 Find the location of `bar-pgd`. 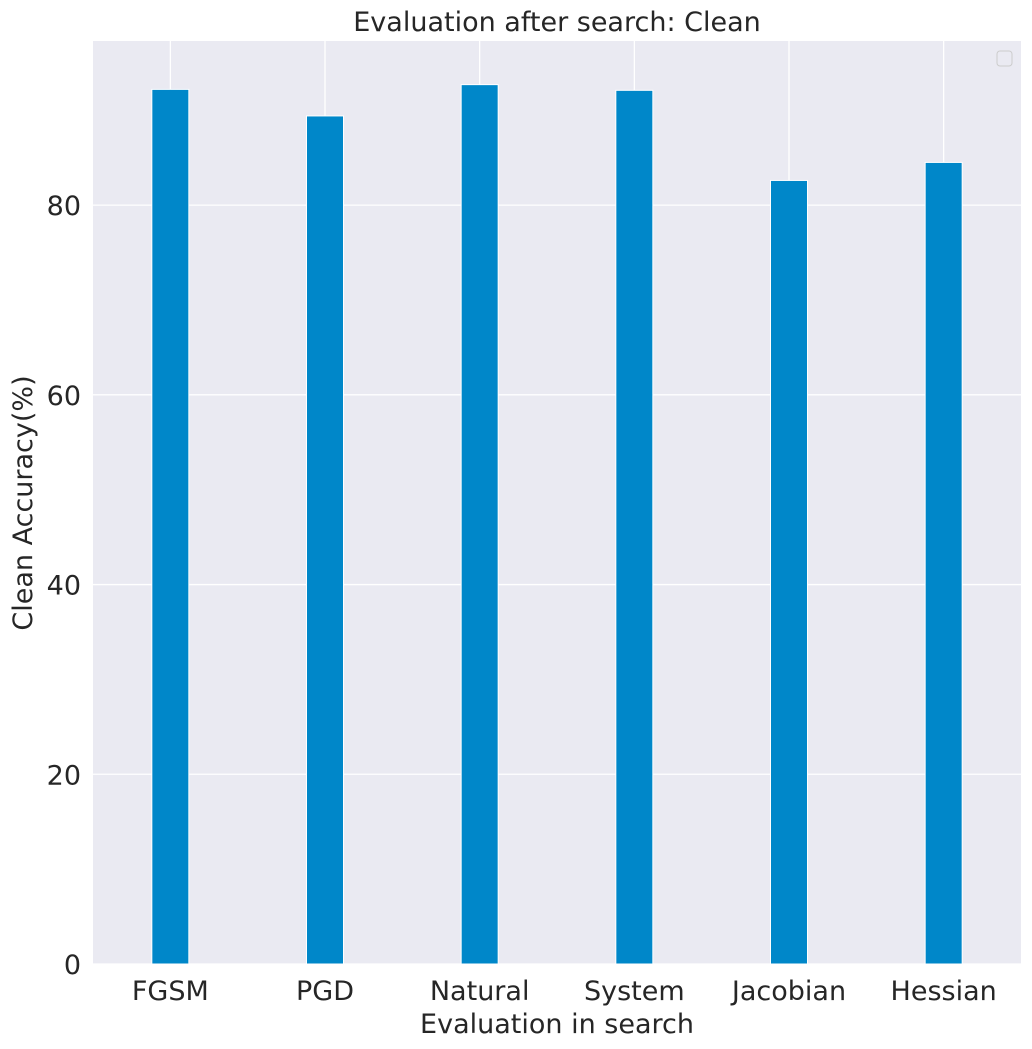

bar-pgd is located at coordinates (325, 540).